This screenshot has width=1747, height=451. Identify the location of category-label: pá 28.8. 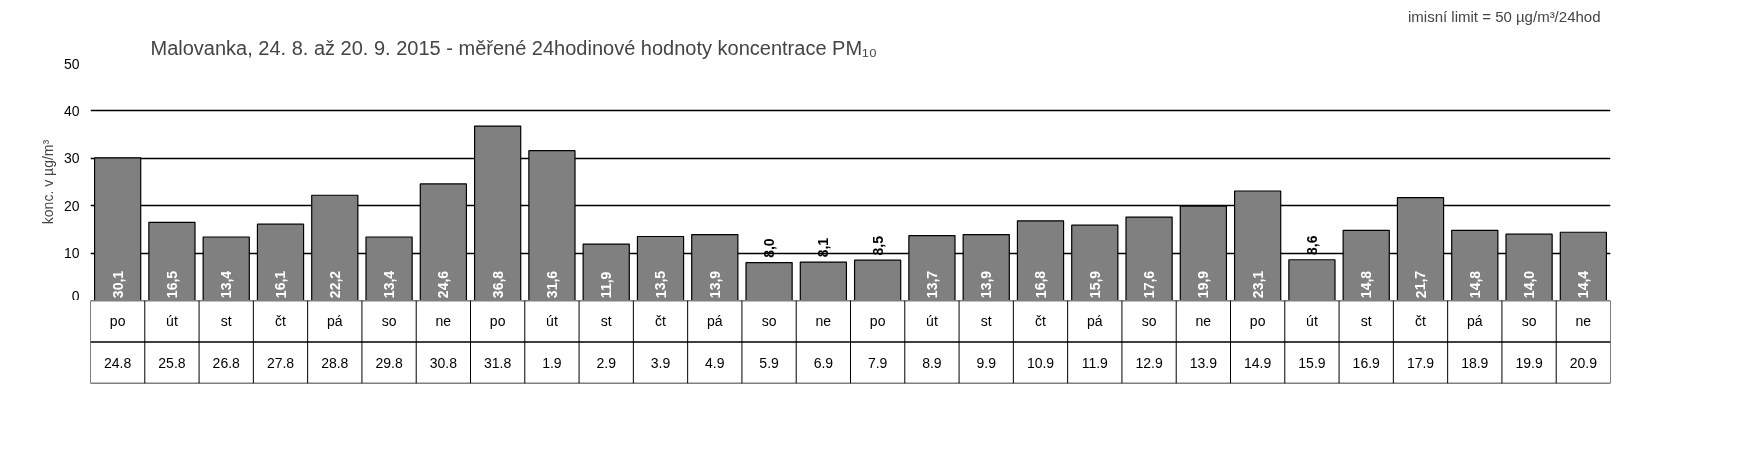
(335, 342).